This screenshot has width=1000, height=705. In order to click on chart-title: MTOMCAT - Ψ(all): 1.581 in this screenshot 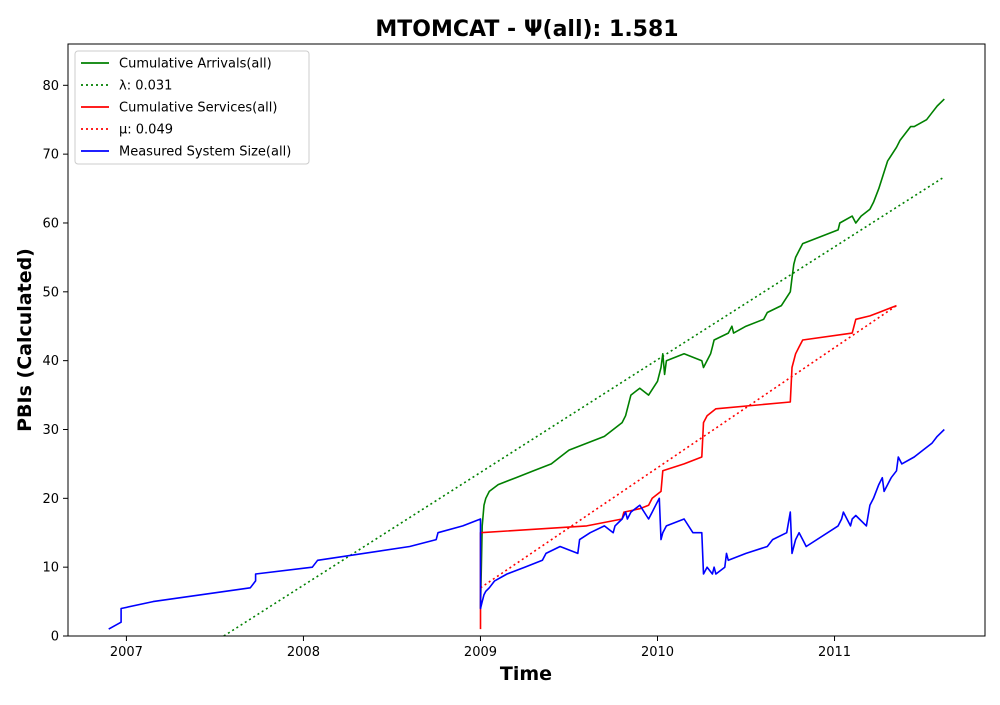, I will do `click(526, 29)`.